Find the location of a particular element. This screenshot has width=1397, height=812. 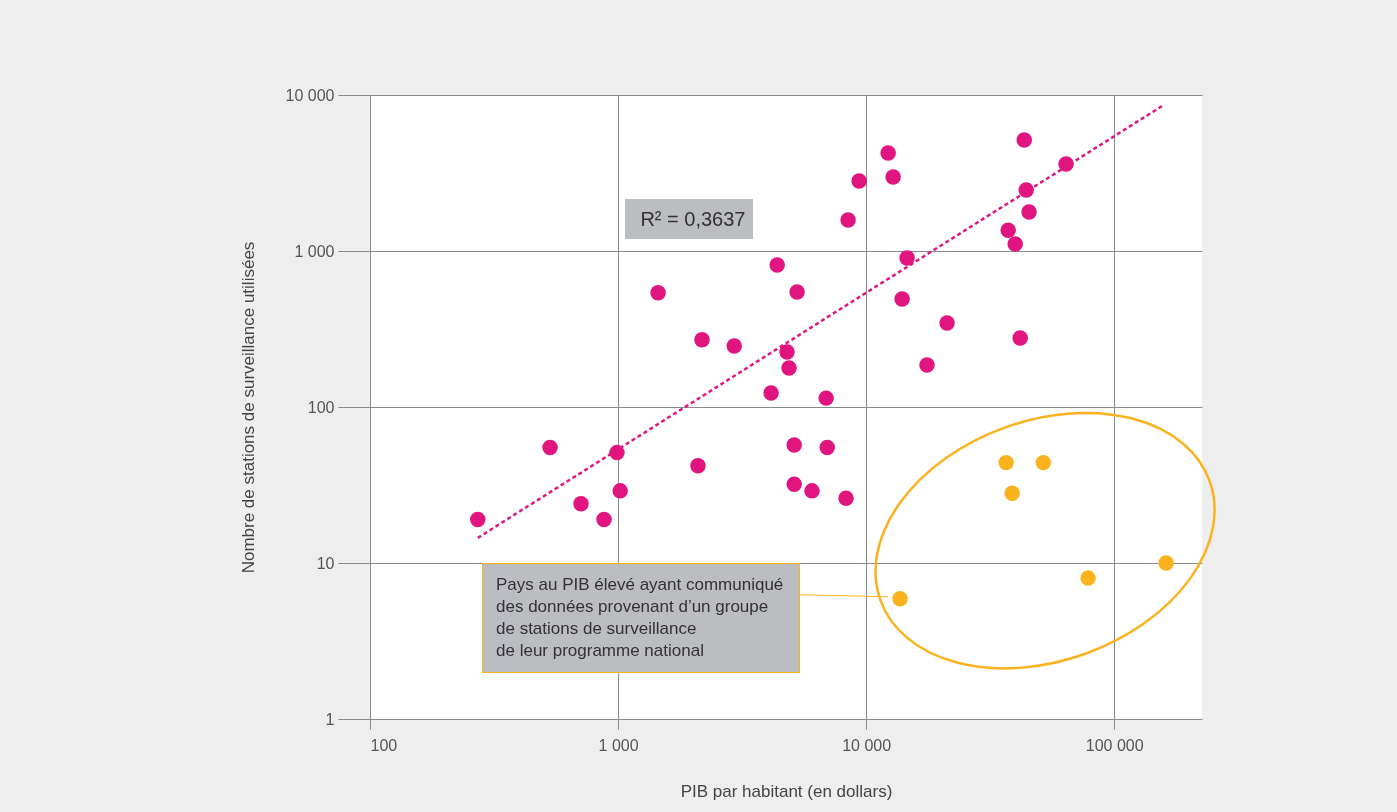

x-tick-label: 100 is located at coordinates (384, 745).